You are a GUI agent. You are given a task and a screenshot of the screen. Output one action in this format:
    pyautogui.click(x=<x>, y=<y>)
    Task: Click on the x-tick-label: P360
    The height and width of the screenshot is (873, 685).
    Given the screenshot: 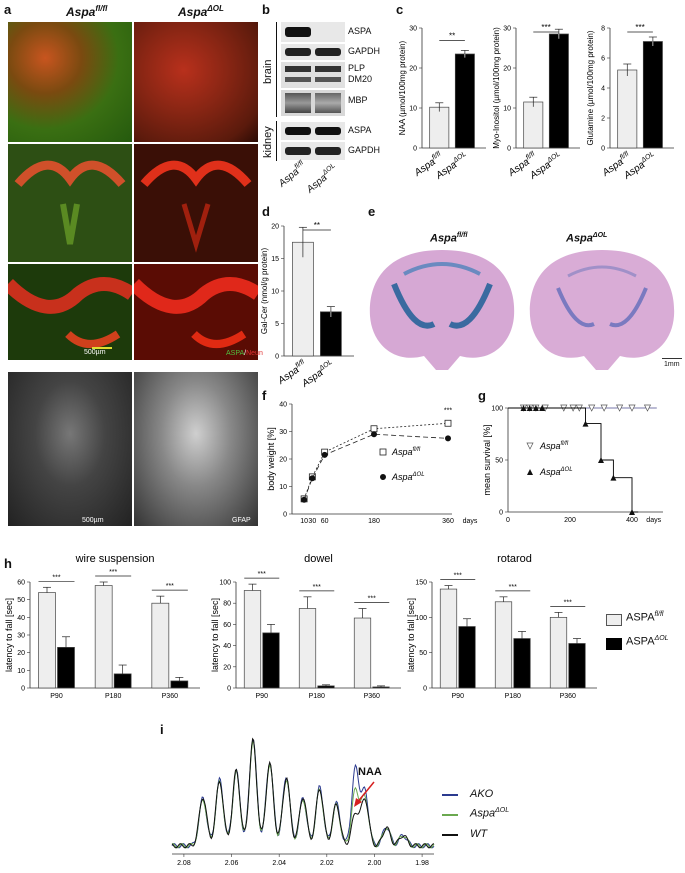 What is the action you would take?
    pyautogui.click(x=568, y=696)
    